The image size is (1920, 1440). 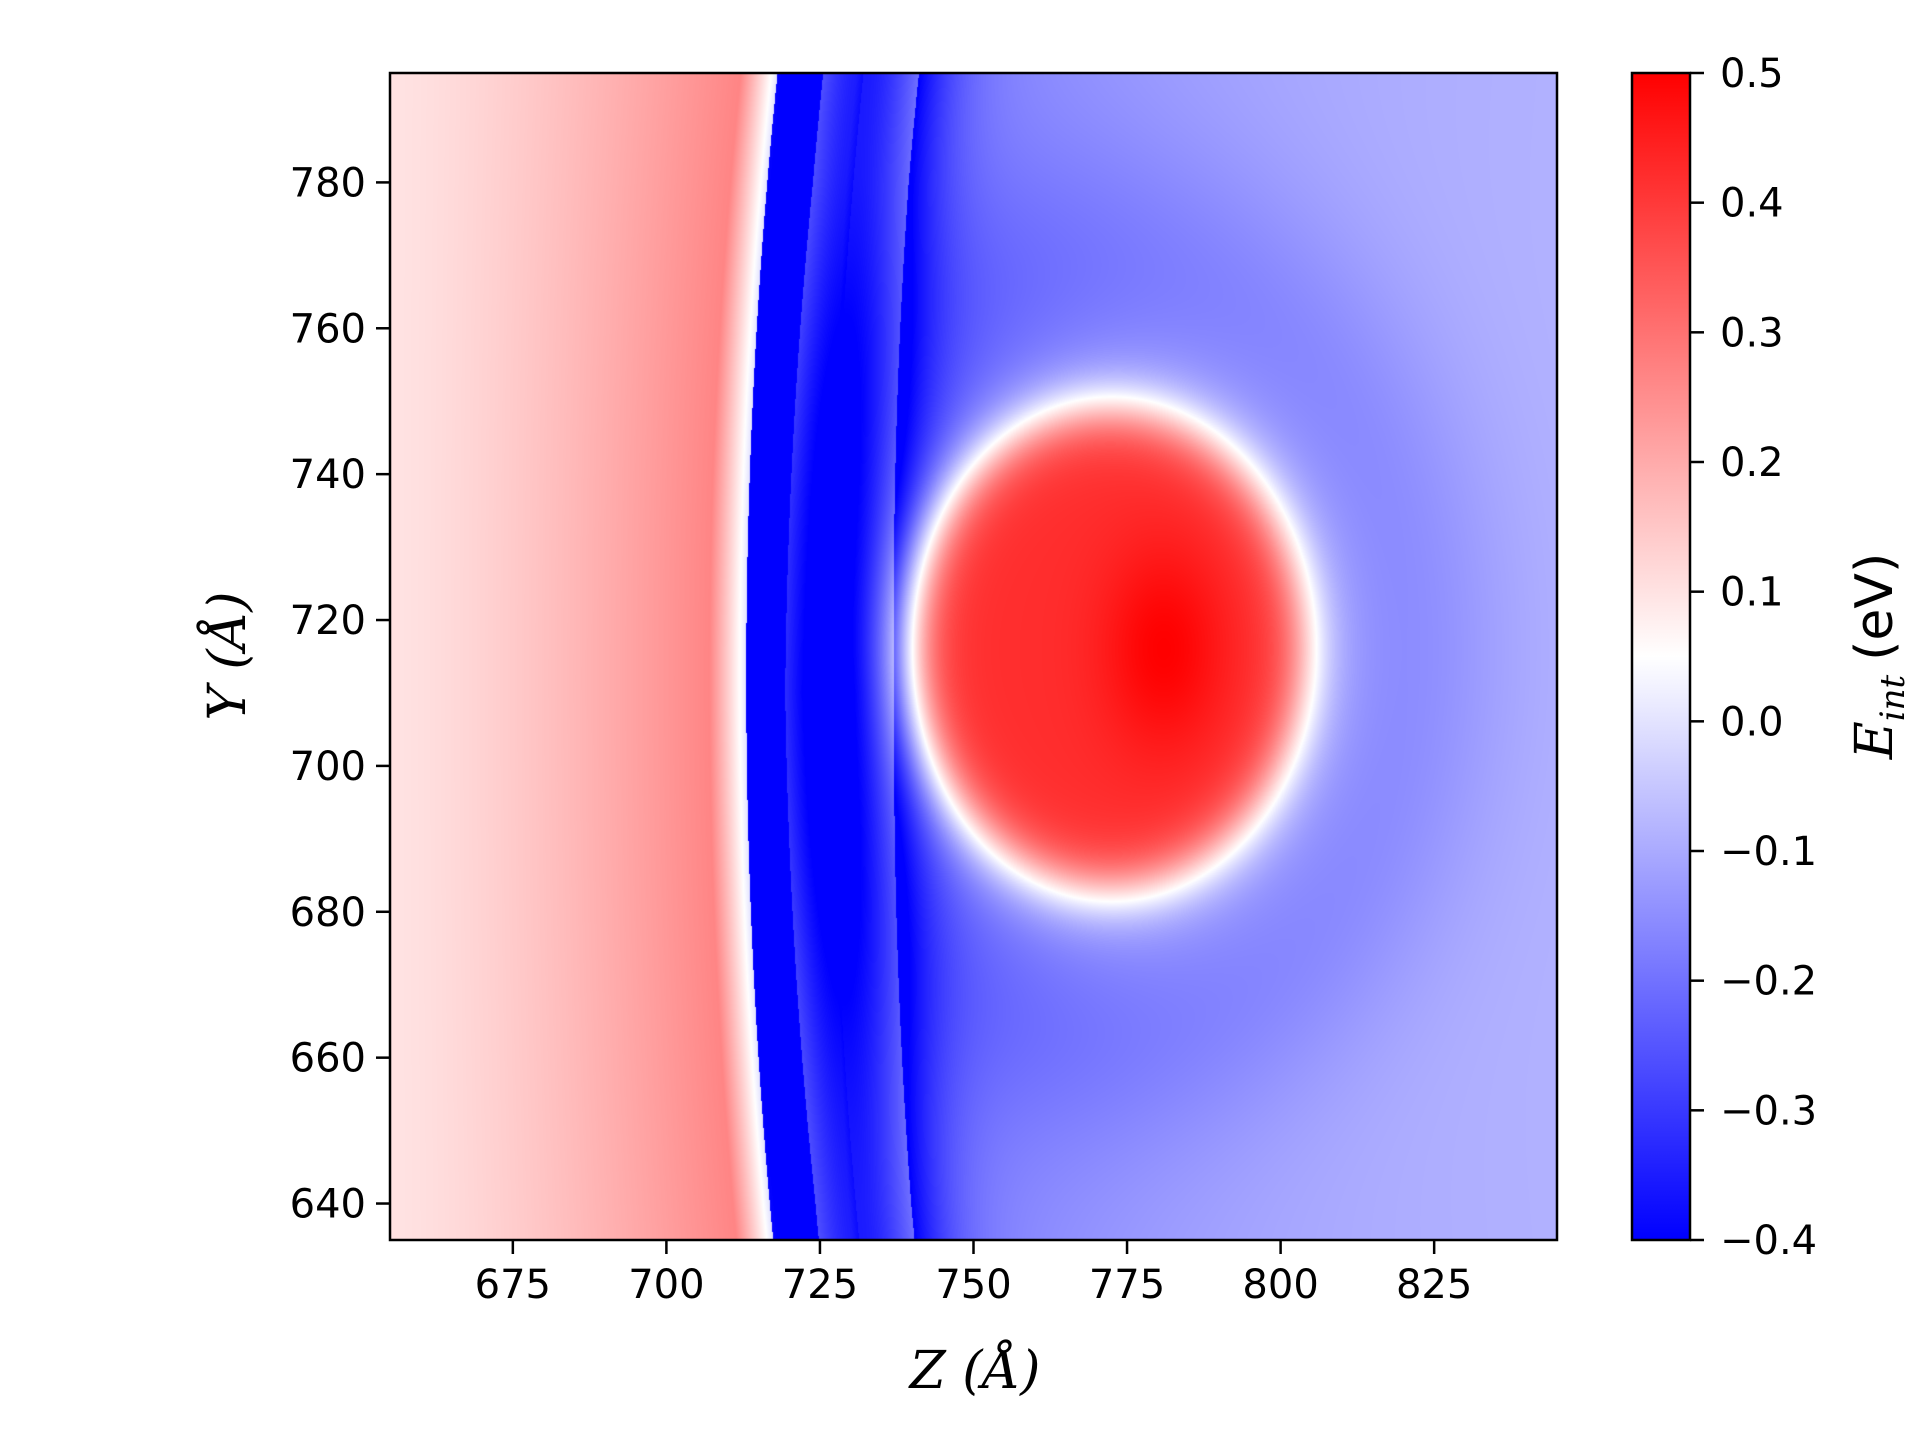 What do you see at coordinates (1893, 698) in the screenshot?
I see `colorbar-label-subscript: int` at bounding box center [1893, 698].